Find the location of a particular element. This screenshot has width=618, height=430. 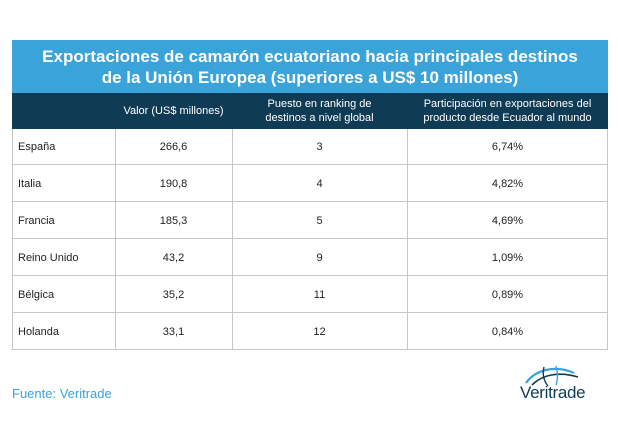

cell-ranking: 4 is located at coordinates (319, 184).